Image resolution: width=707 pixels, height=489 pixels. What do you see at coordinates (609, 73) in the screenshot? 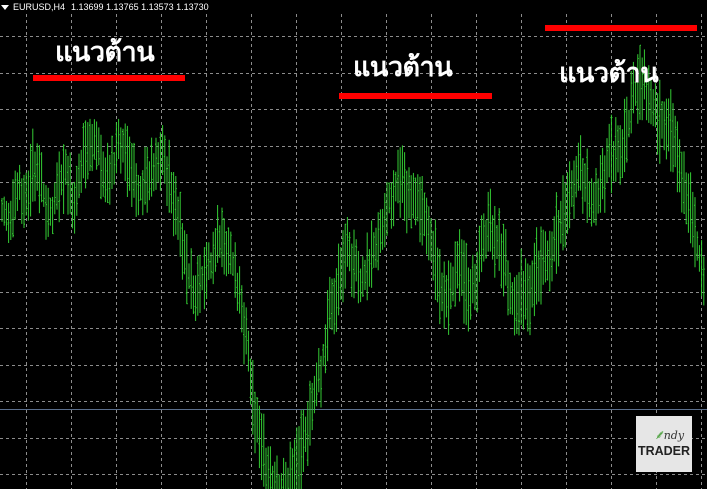
I see `resistance-label-3: แนวต้าน` at bounding box center [609, 73].